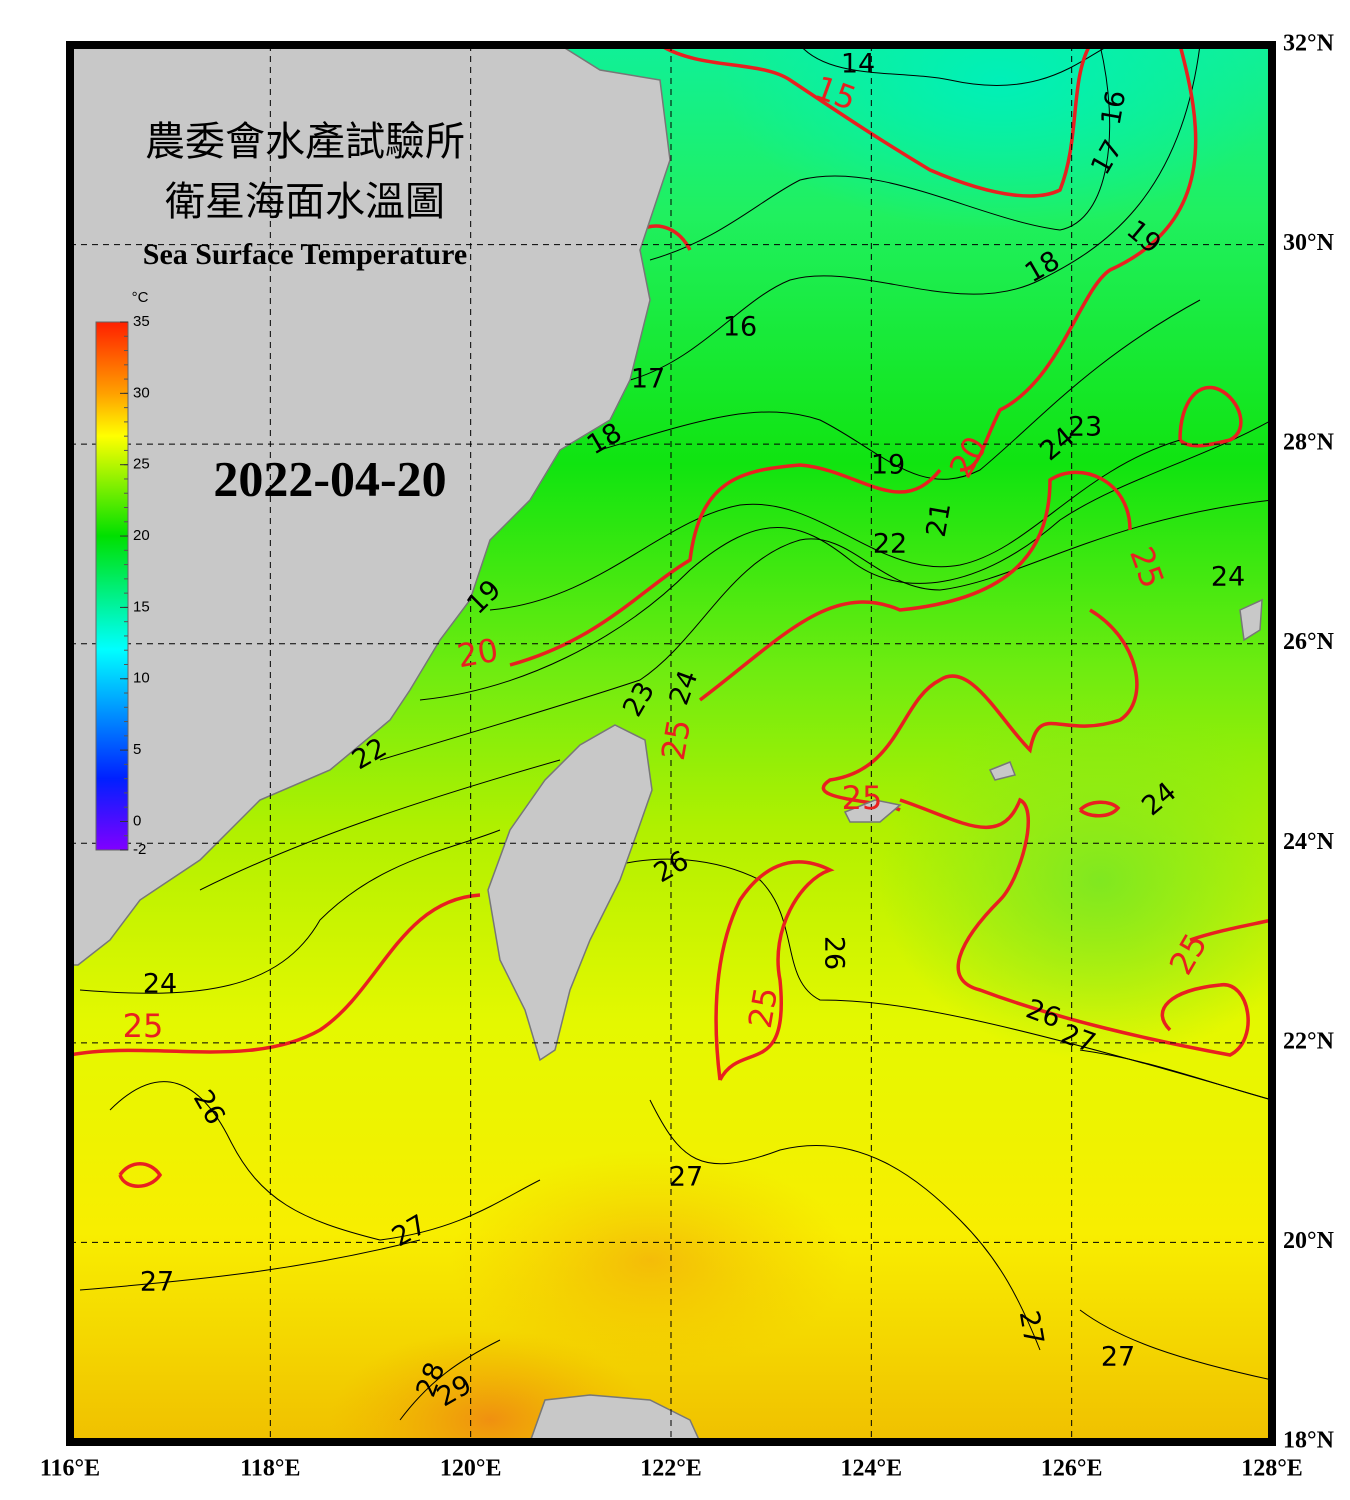  I want to click on isotherm-label: 22, so click(890, 544).